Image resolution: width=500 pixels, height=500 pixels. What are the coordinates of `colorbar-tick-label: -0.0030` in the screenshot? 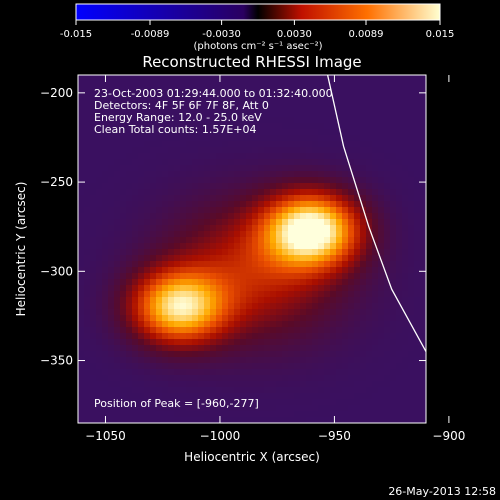 It's located at (221, 34).